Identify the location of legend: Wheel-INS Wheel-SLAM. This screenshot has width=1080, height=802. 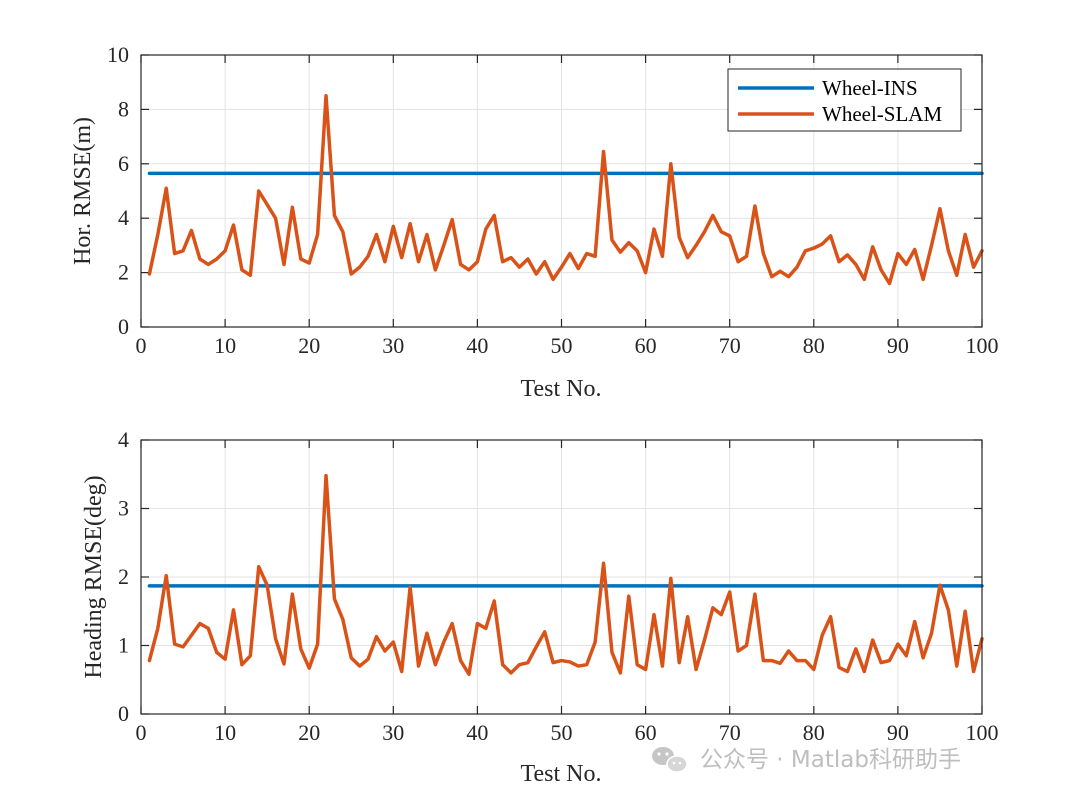
(844, 100).